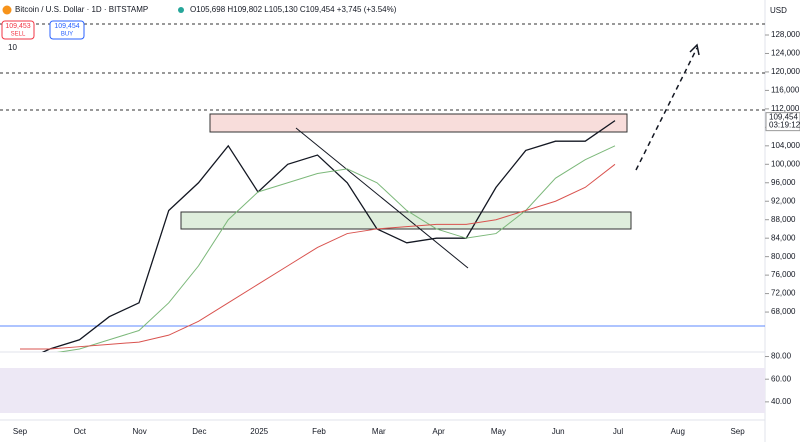 Image resolution: width=800 pixels, height=442 pixels. Describe the element at coordinates (783, 219) in the screenshot. I see `y-tick-label: 88,000` at that location.